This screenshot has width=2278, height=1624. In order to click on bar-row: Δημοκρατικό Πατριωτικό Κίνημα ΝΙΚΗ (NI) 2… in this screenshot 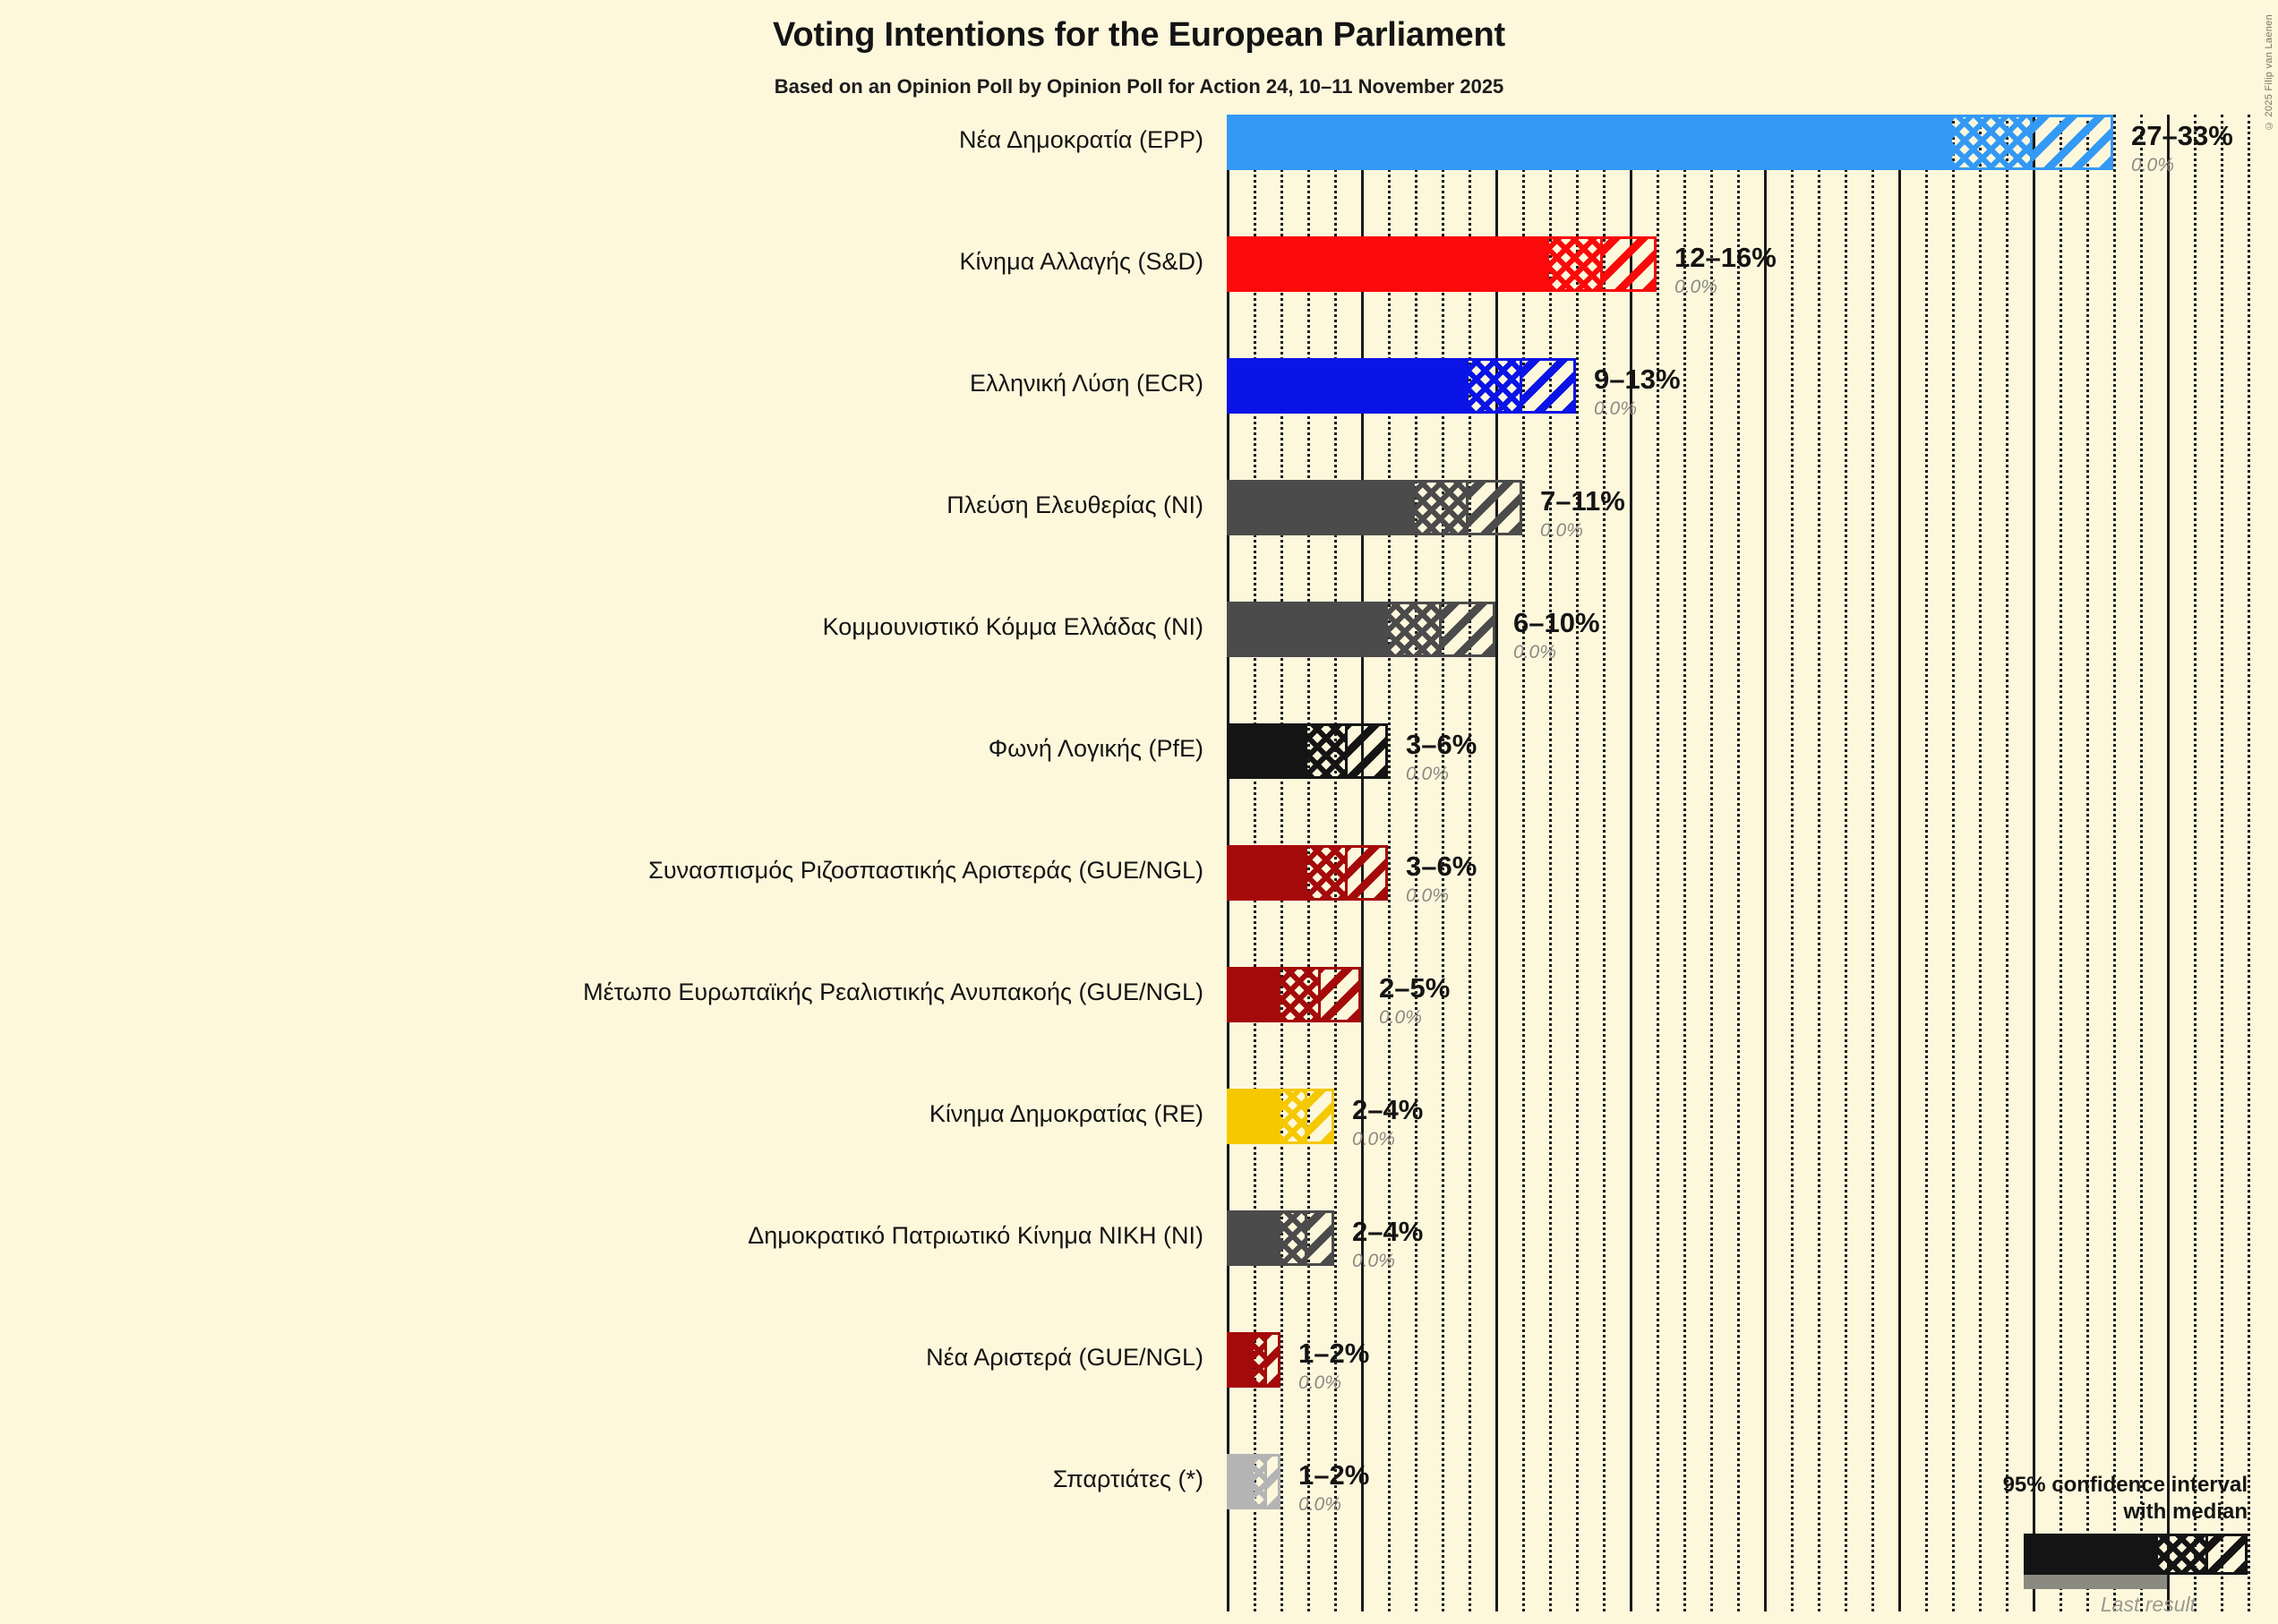, I will do `click(1139, 1240)`.